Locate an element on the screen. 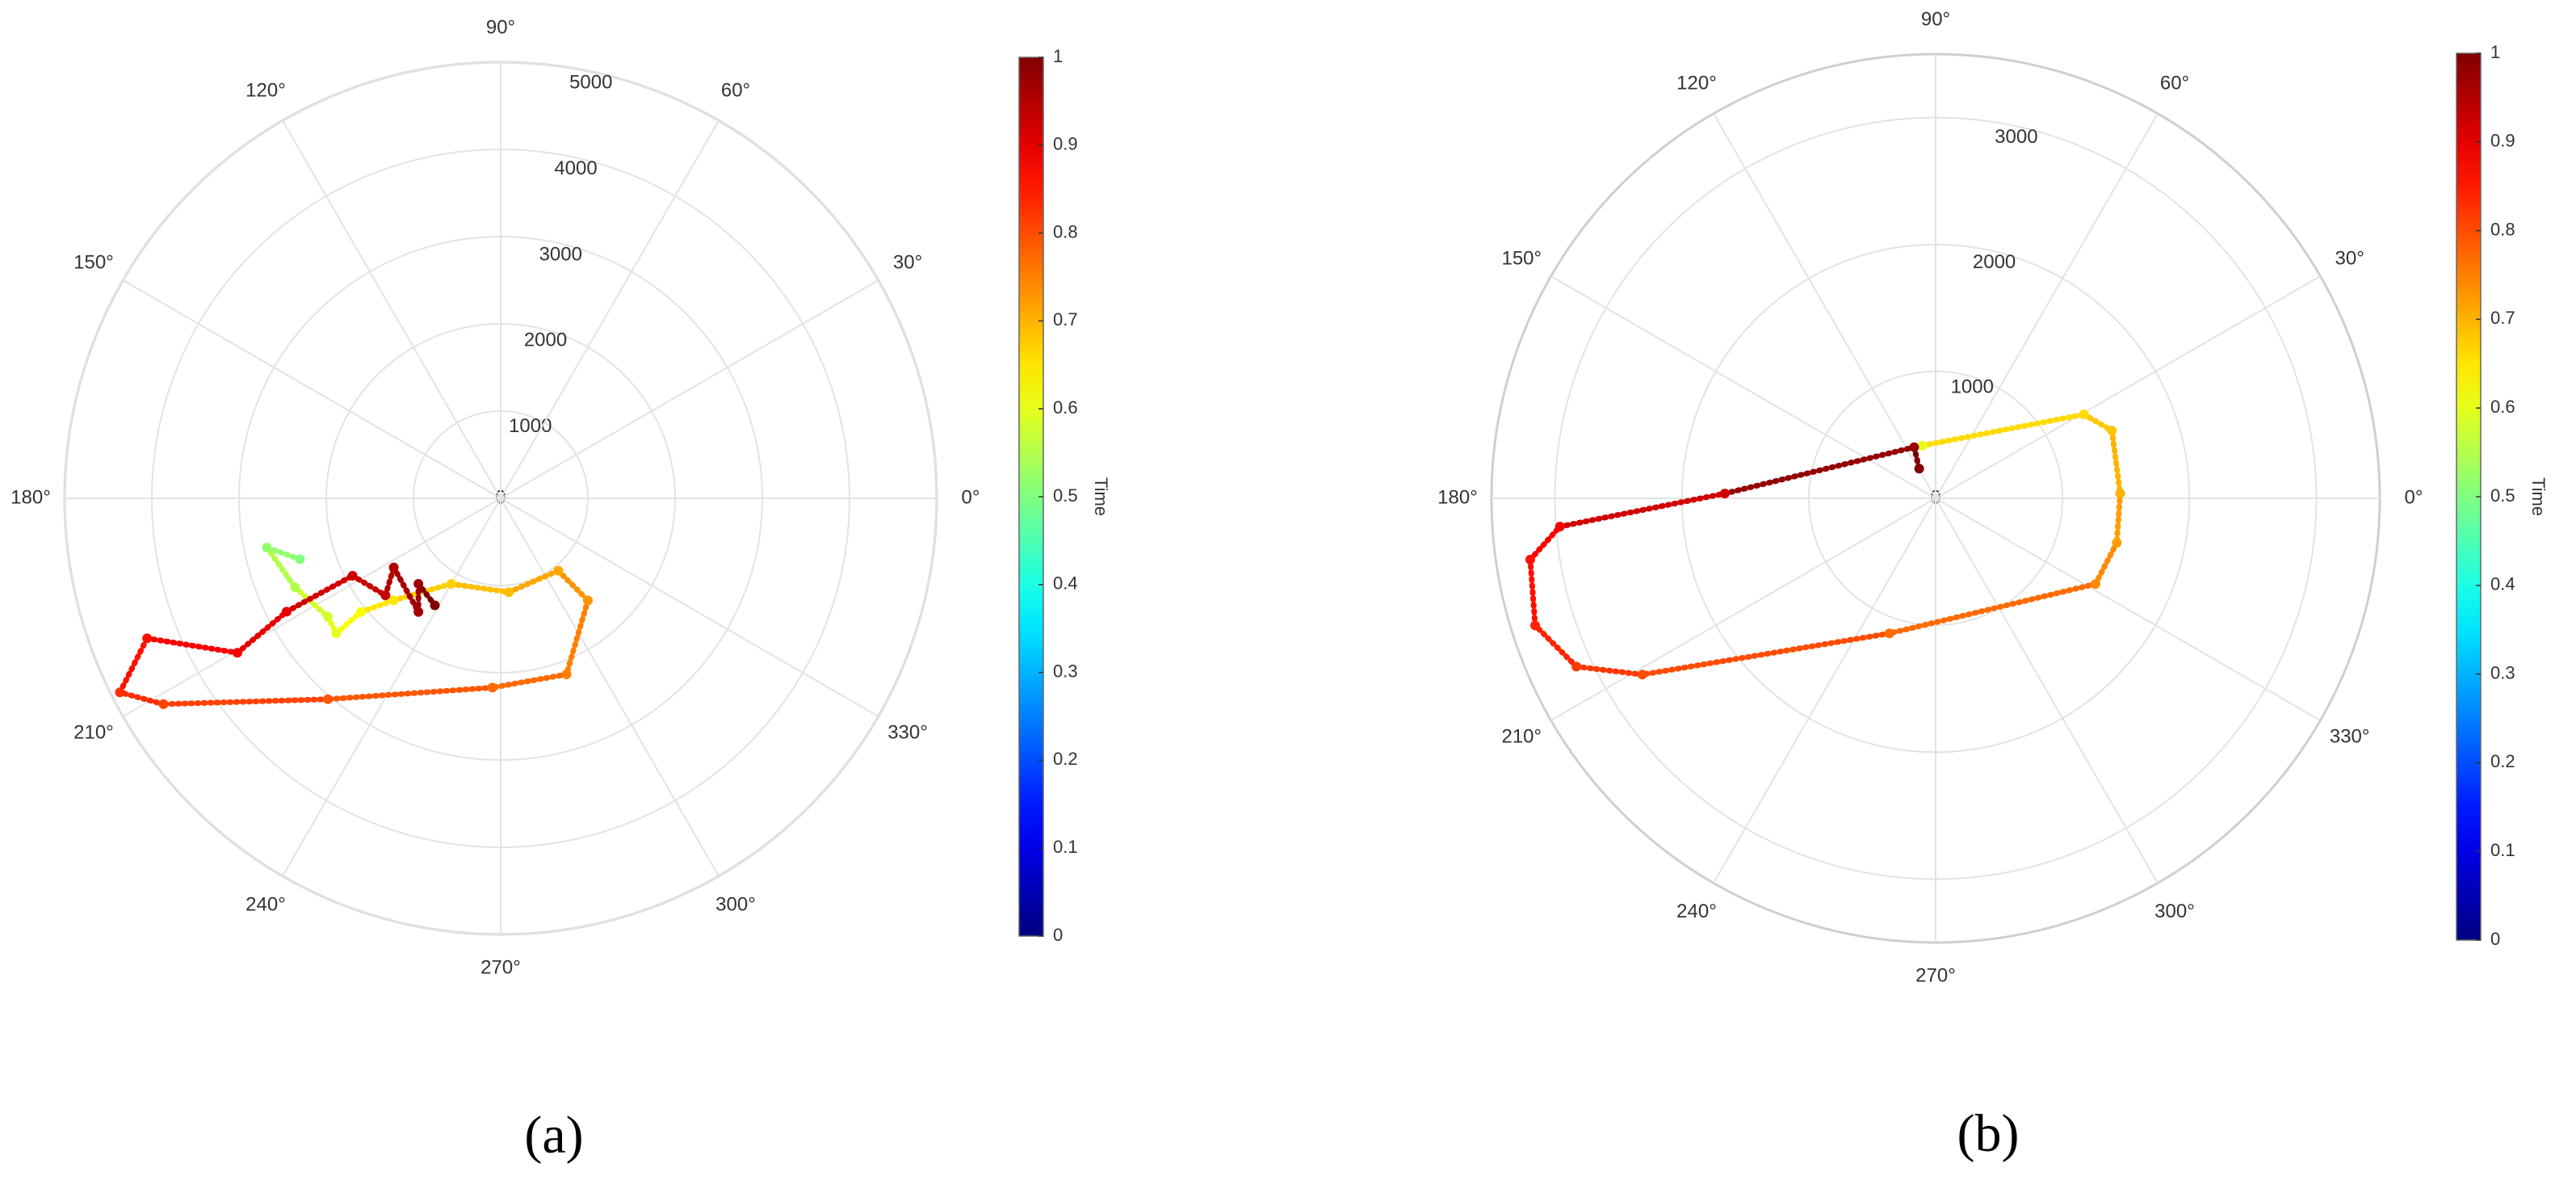  colorbar-tick-label: 0 is located at coordinates (1058, 935).